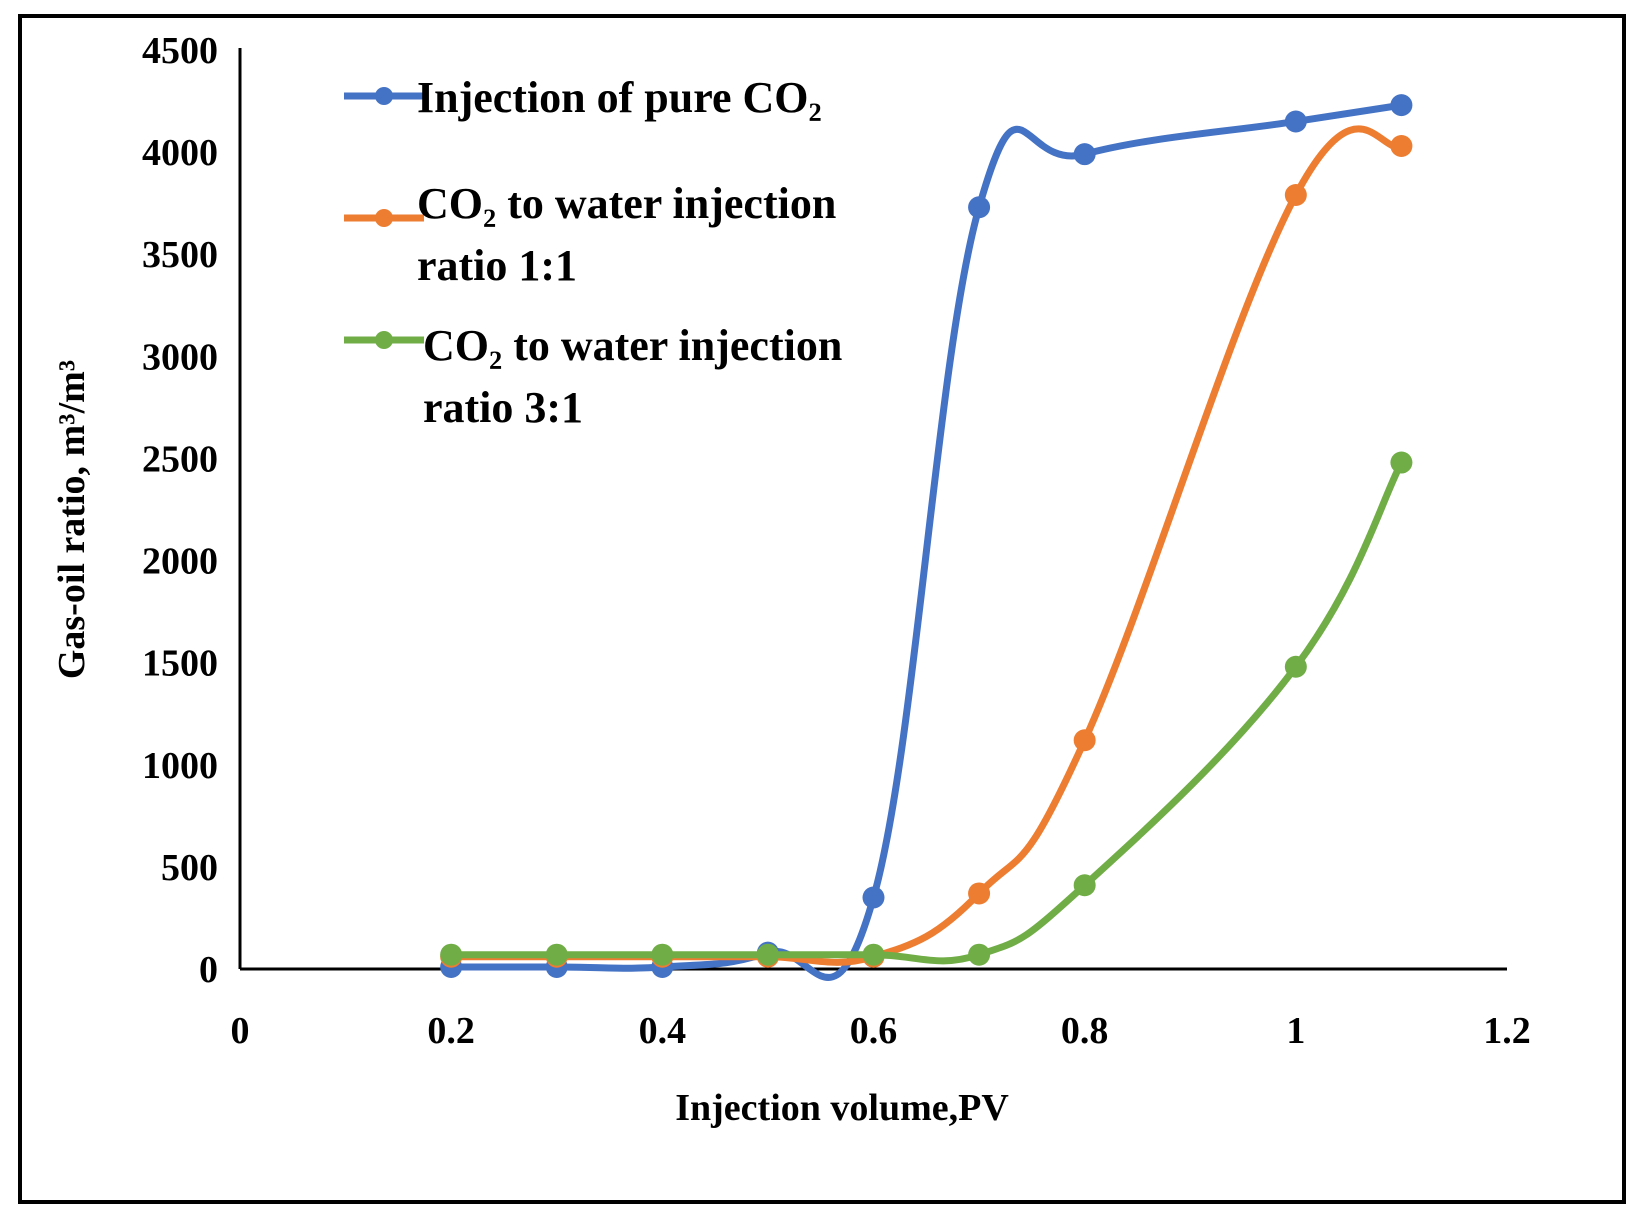  Describe the element at coordinates (632, 345) in the screenshot. I see `legend-label-ratio-3-1-line1: CO₂ to water injection` at that location.